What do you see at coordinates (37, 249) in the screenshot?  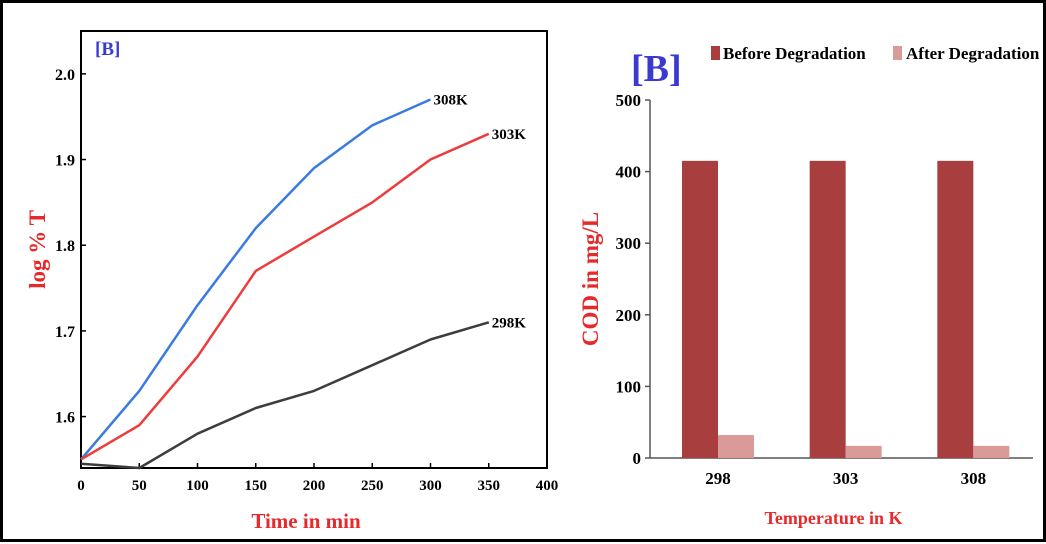 I see `line-y-axis-label: log % T` at bounding box center [37, 249].